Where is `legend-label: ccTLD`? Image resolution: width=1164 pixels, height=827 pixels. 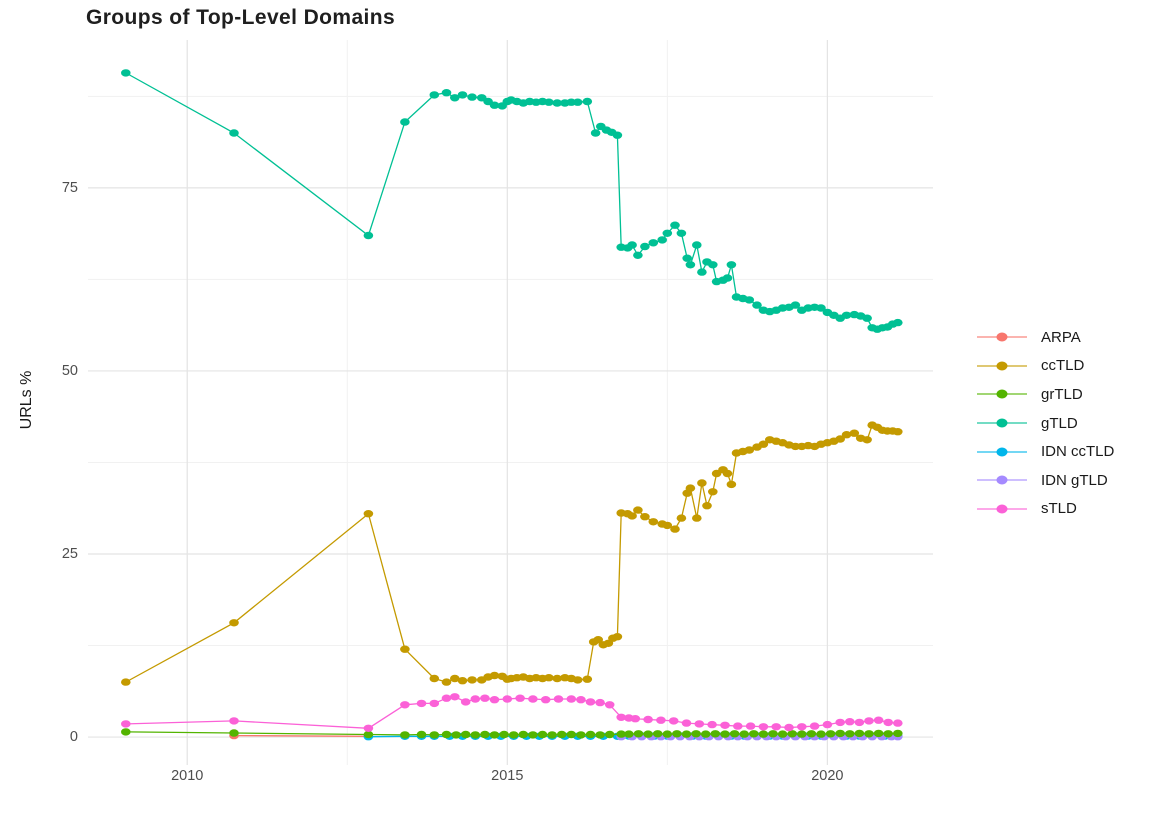
legend-label: ccTLD is located at coordinates (1063, 366).